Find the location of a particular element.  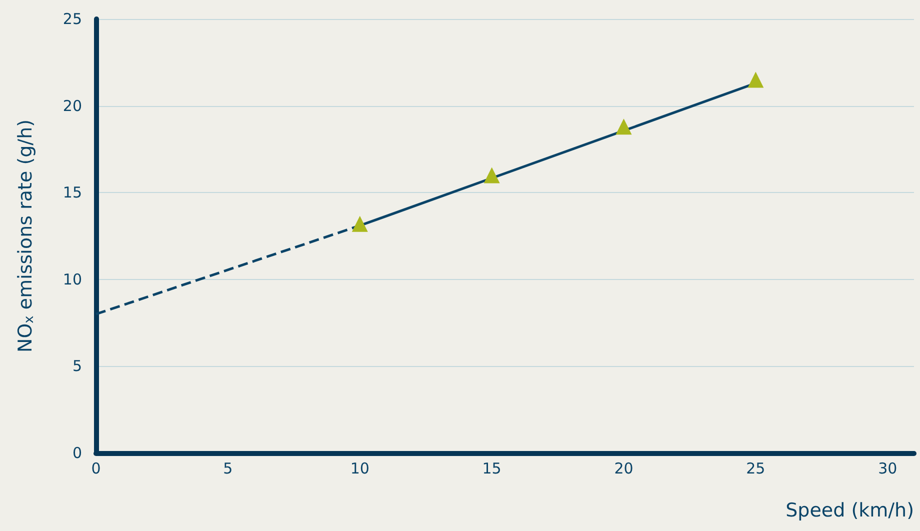

y-tick-label: 25 is located at coordinates (72, 19).